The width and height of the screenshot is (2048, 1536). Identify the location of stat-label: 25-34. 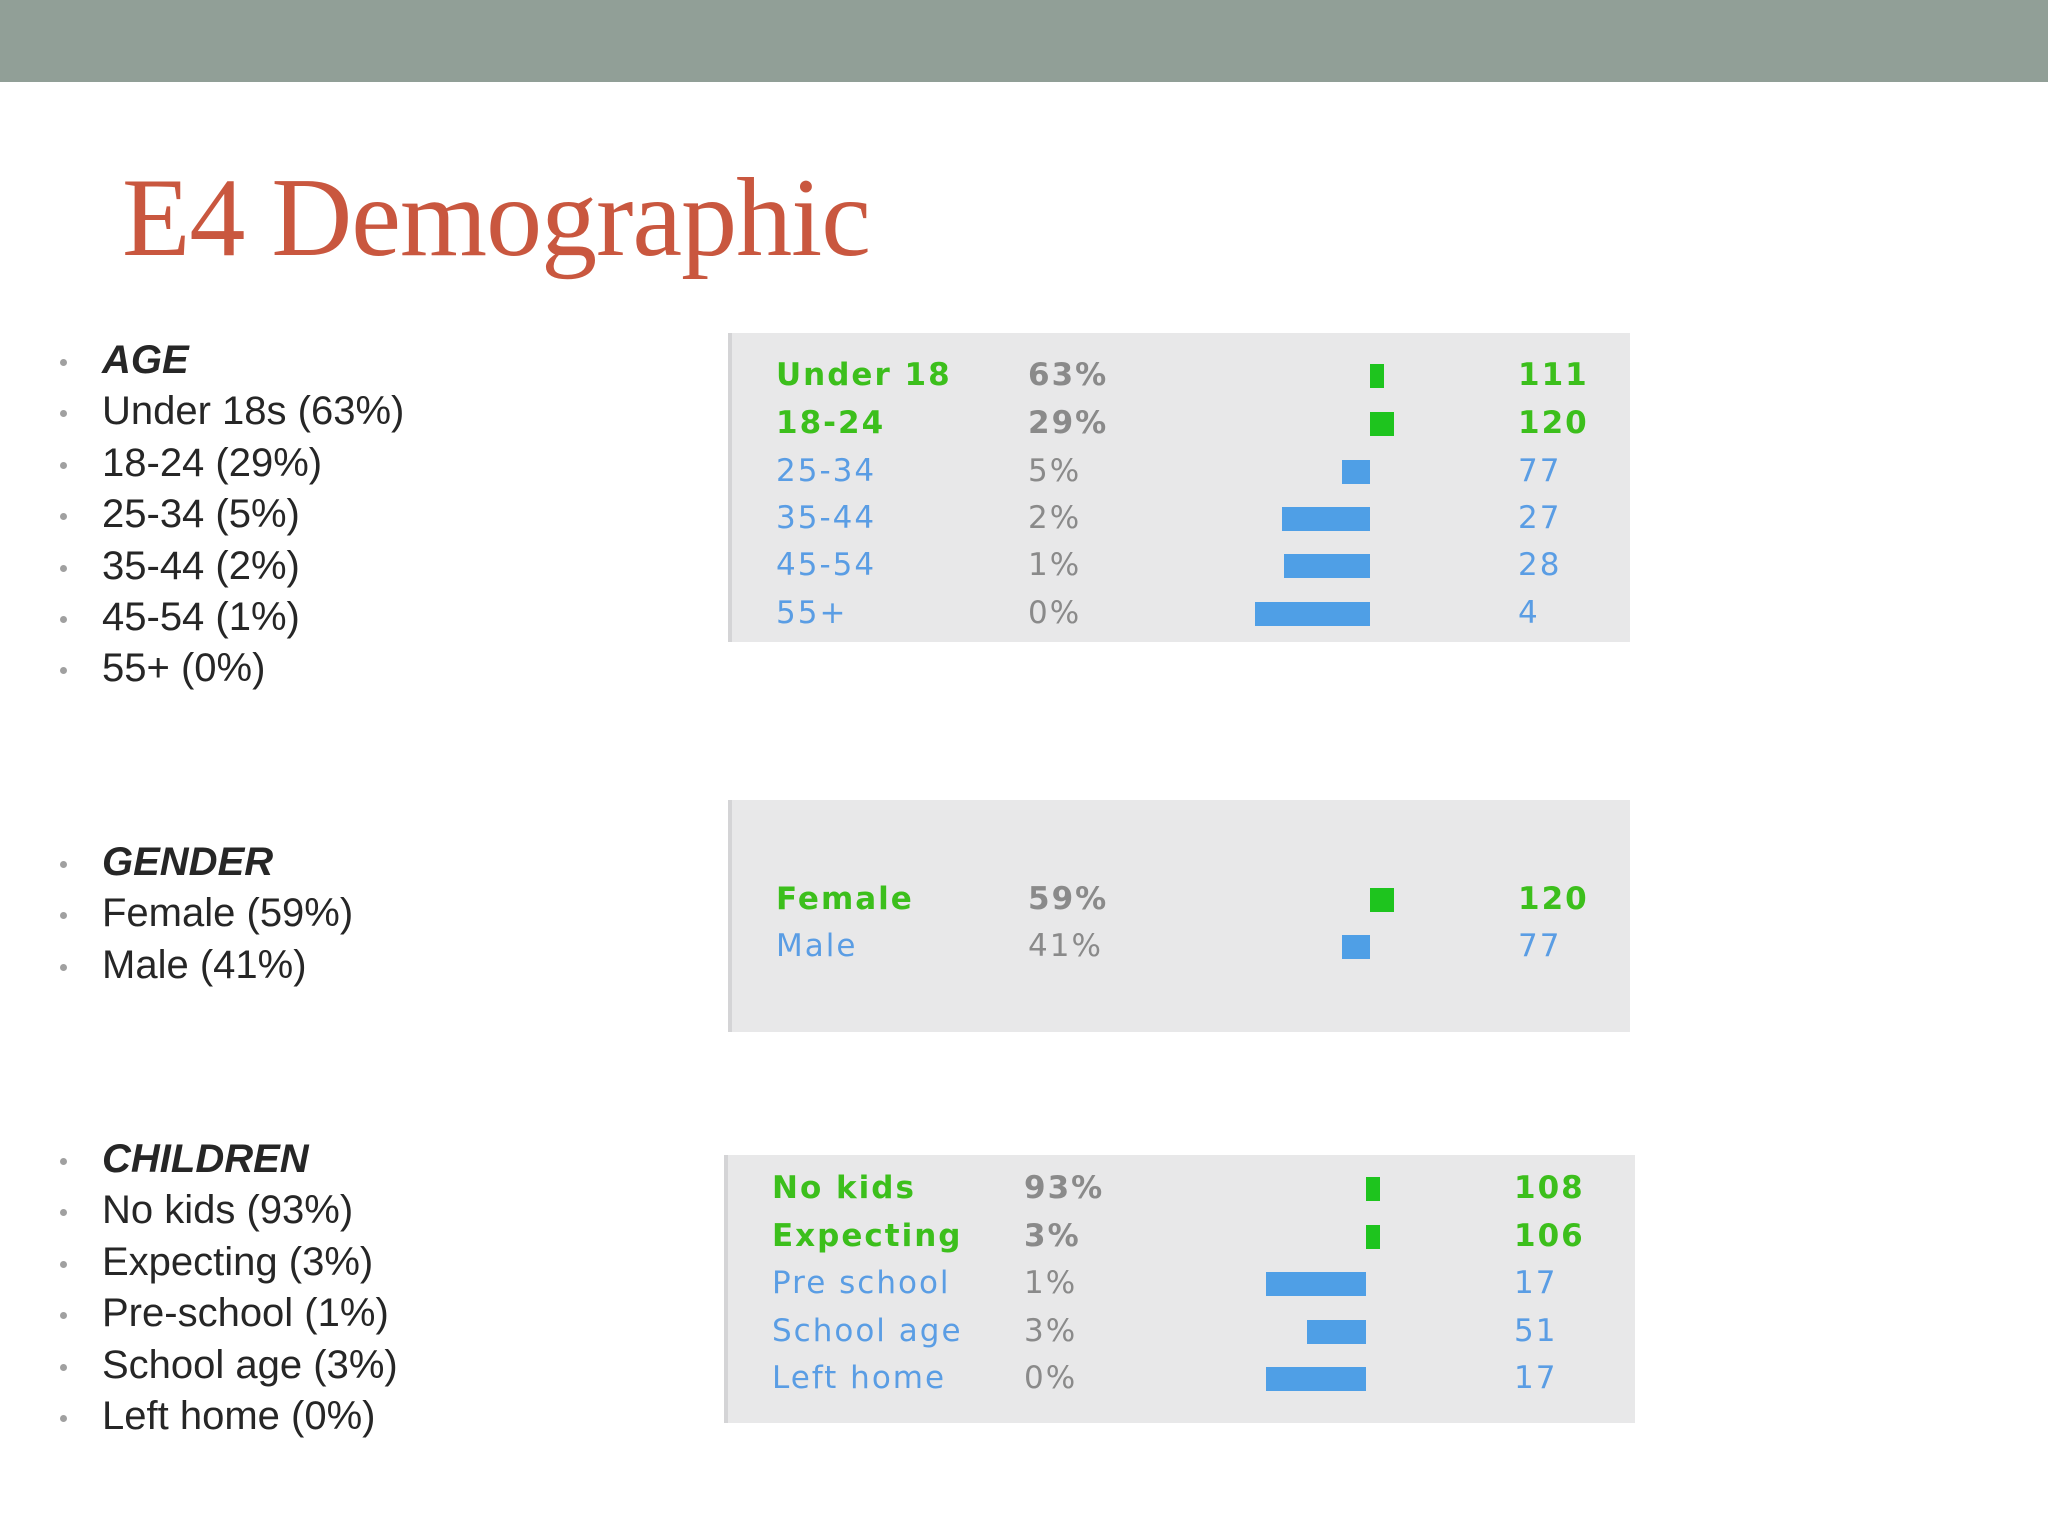
(826, 471).